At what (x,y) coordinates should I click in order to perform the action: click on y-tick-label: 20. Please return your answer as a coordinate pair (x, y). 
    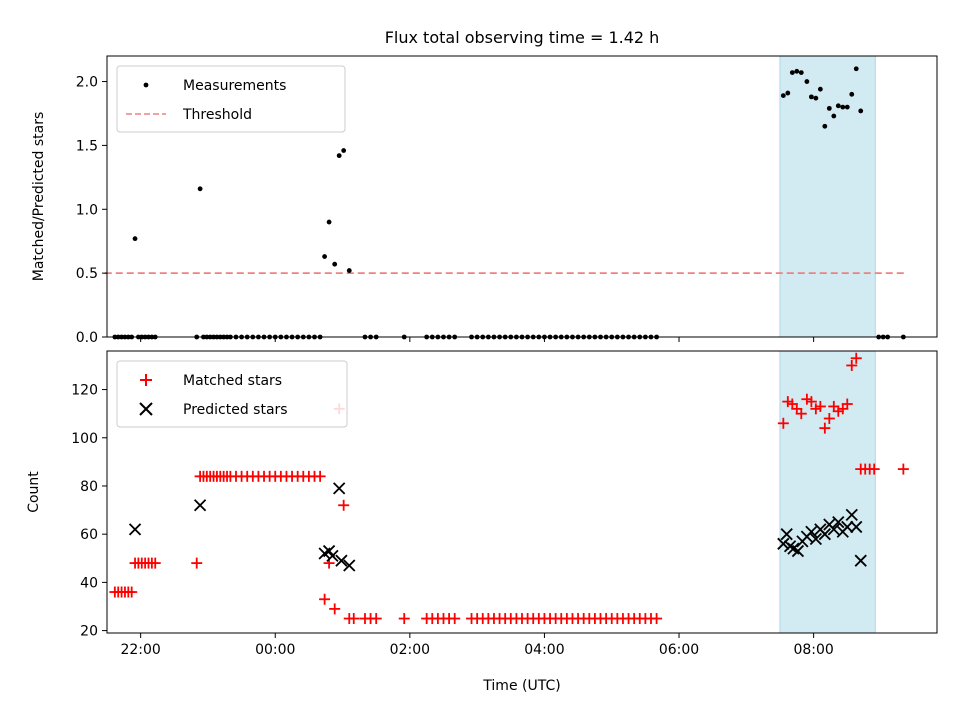
    Looking at the image, I should click on (89, 632).